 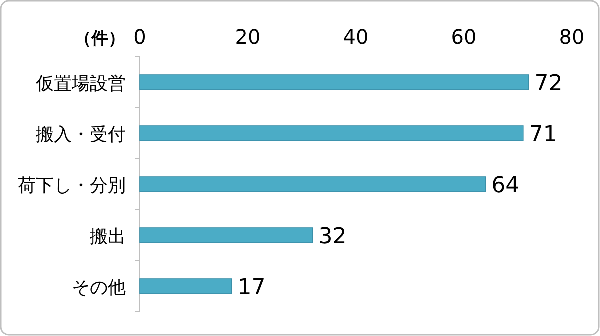 What do you see at coordinates (543, 135) in the screenshot?
I see `data-label: 71` at bounding box center [543, 135].